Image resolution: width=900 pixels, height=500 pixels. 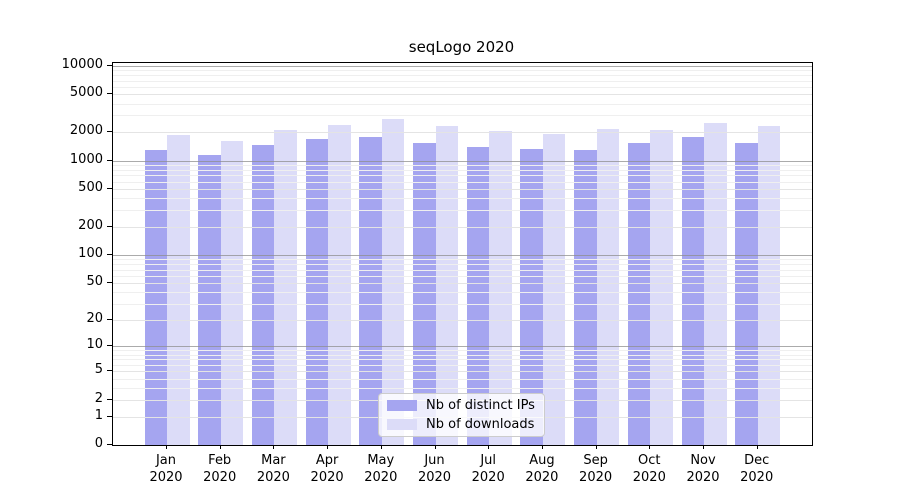 I want to click on bar-oct-distinct-ips, so click(x=639, y=294).